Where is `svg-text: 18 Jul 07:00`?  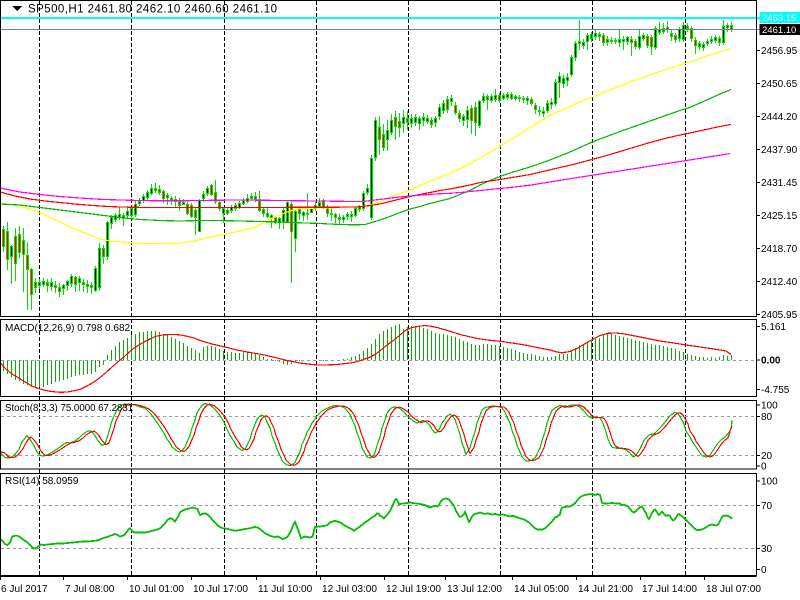
svg-text: 18 Jul 07:00 is located at coordinates (733, 589).